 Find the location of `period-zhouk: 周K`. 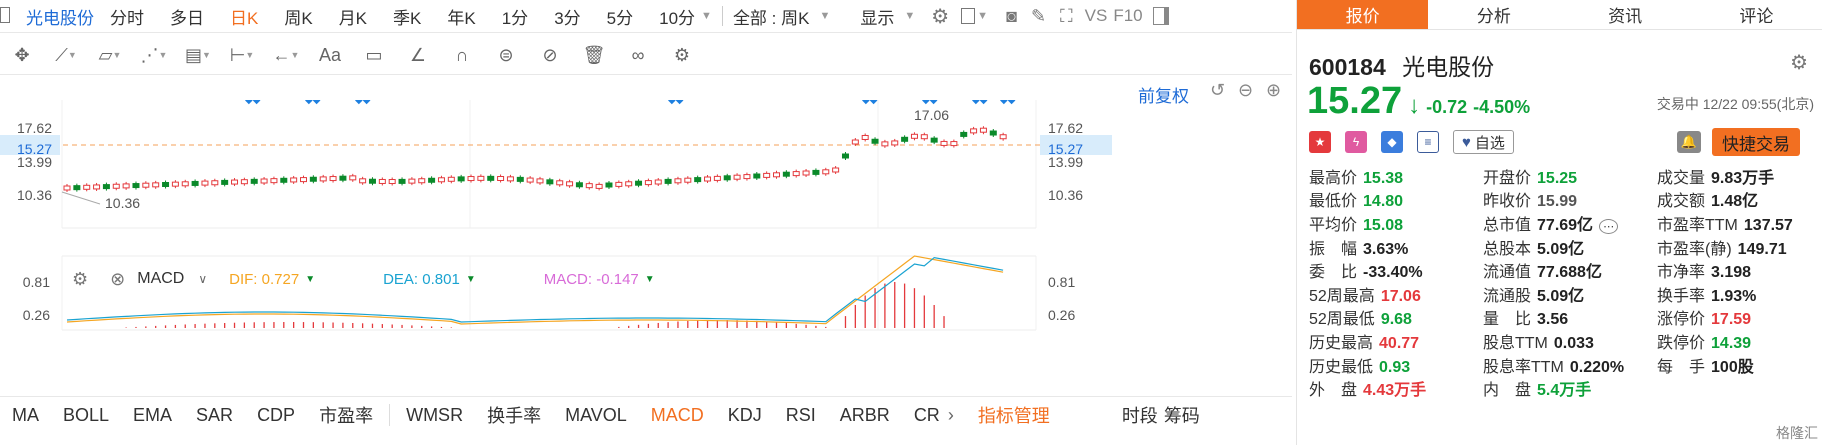

period-zhouk: 周K is located at coordinates (298, 18).